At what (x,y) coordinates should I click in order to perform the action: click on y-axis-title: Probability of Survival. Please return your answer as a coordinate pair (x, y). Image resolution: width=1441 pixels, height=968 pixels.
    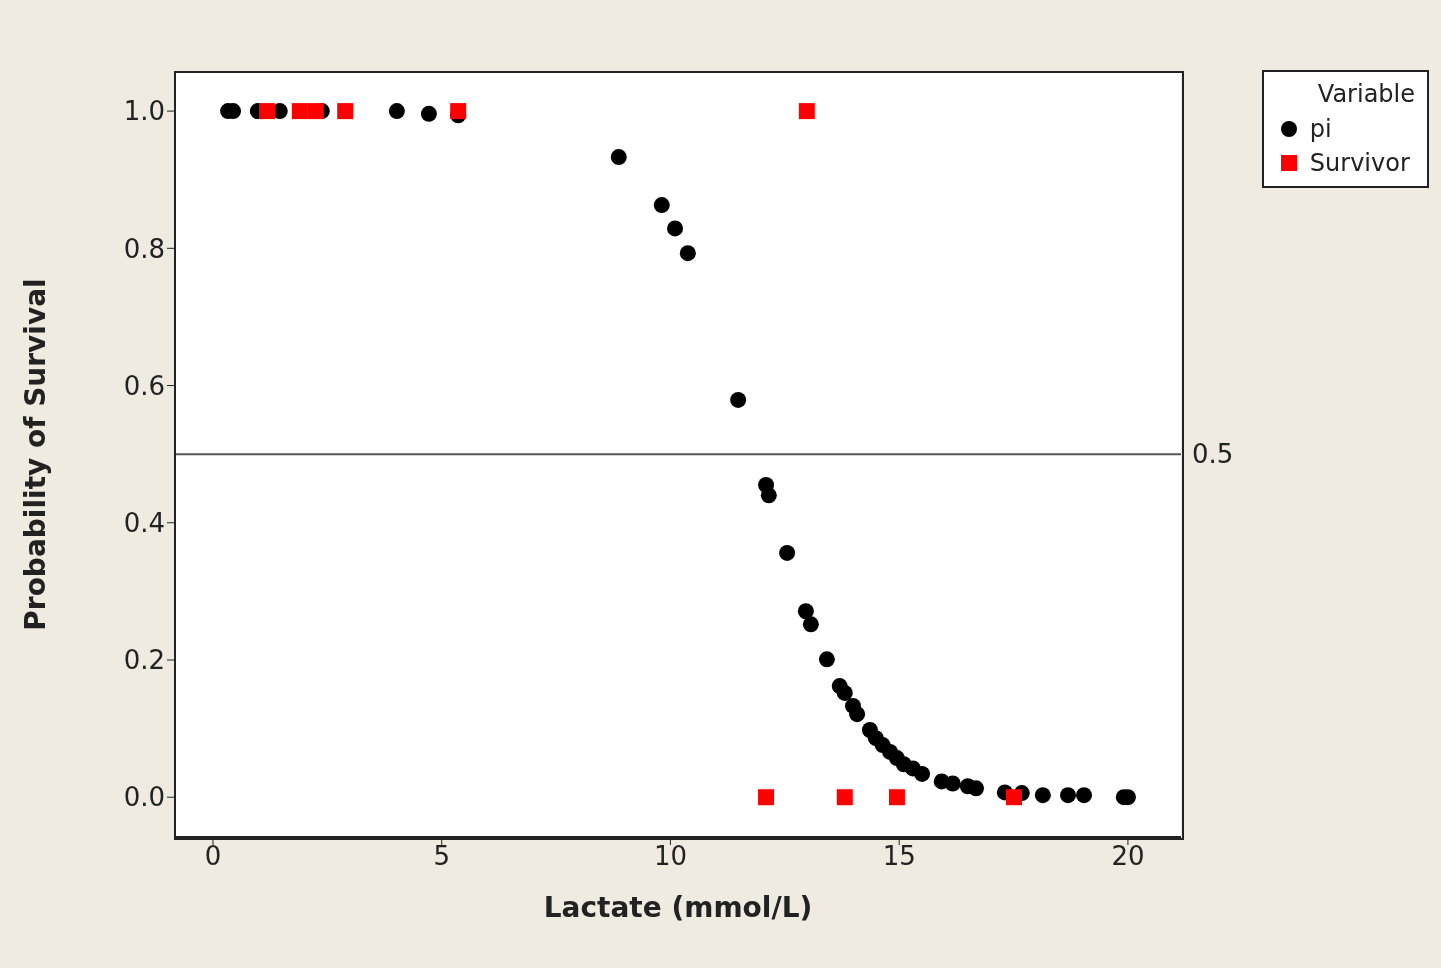
    Looking at the image, I should click on (35, 454).